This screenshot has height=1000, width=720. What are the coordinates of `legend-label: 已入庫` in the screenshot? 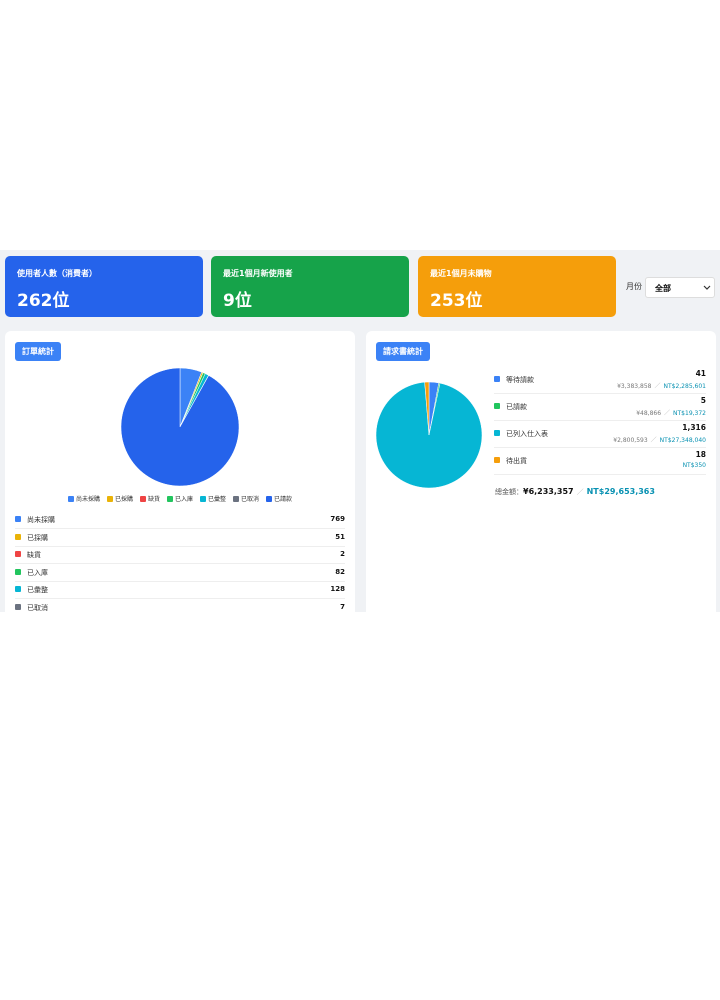 It's located at (183, 499).